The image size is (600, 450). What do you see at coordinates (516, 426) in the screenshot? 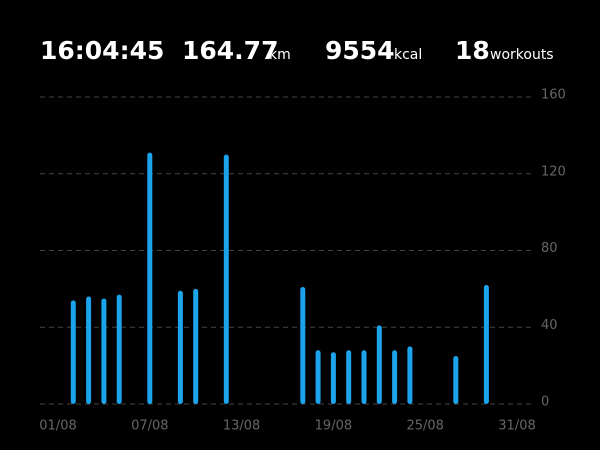
I see `x-tick-label: 31/08` at bounding box center [516, 426].